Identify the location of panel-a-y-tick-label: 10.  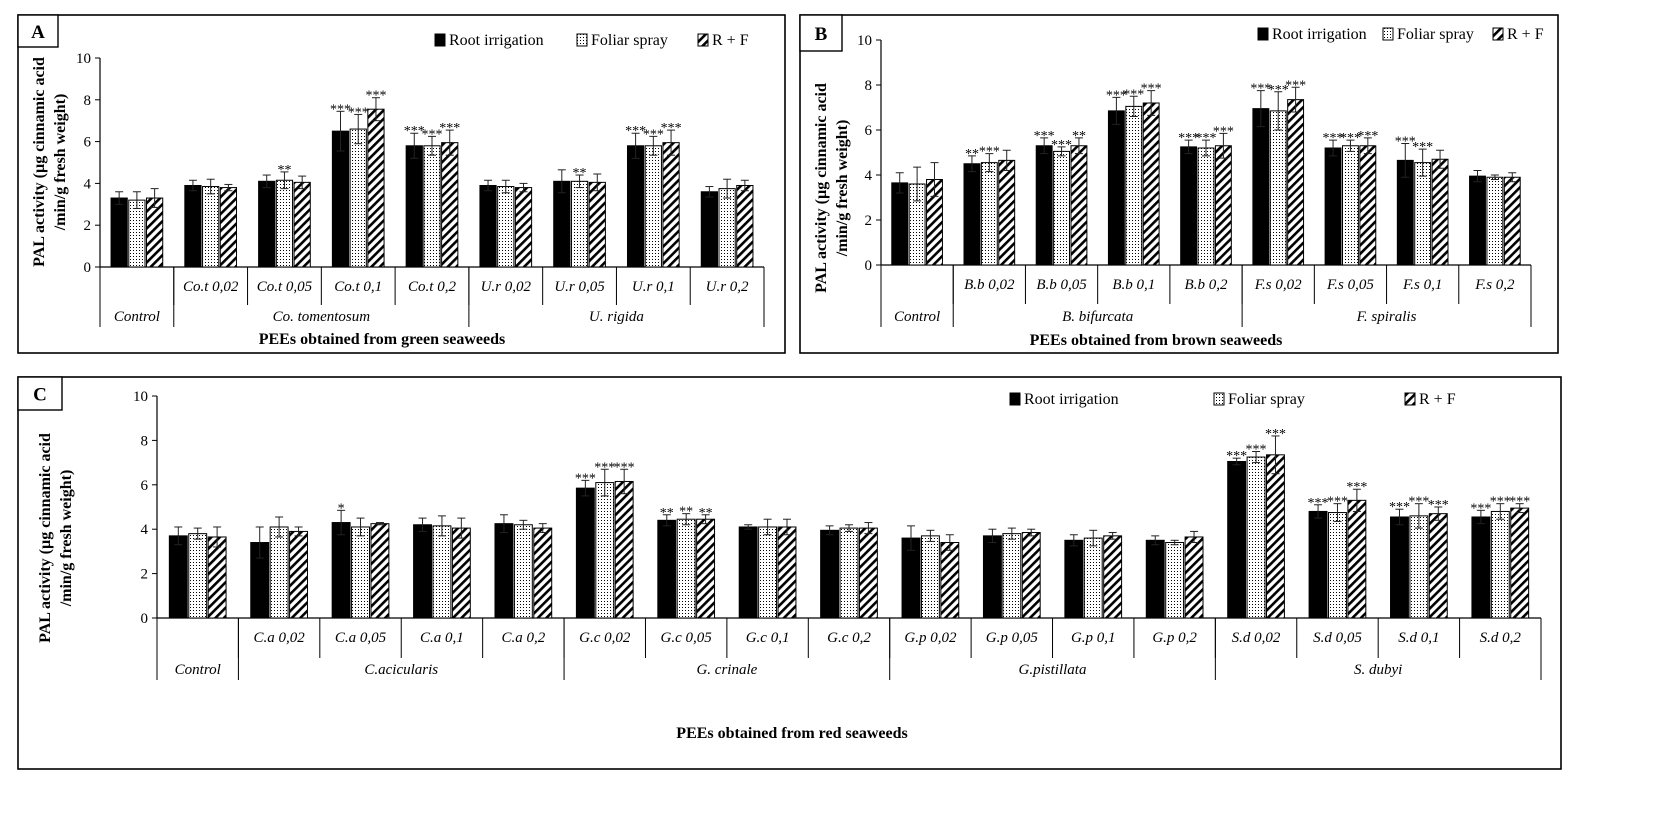
(83, 59).